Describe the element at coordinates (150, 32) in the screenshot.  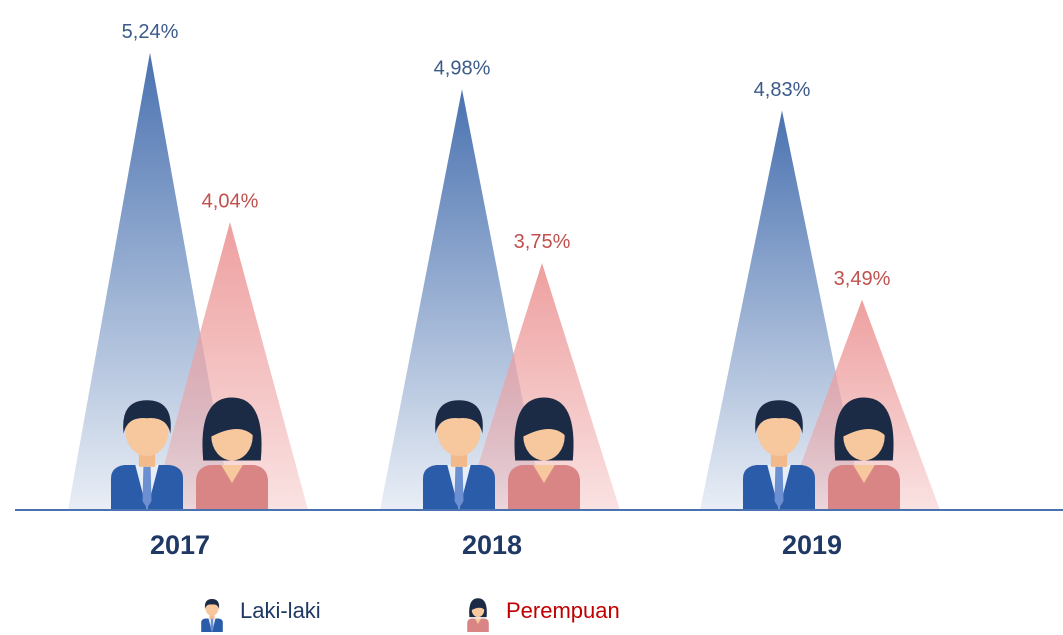
I see `value-label: 5,24%` at that location.